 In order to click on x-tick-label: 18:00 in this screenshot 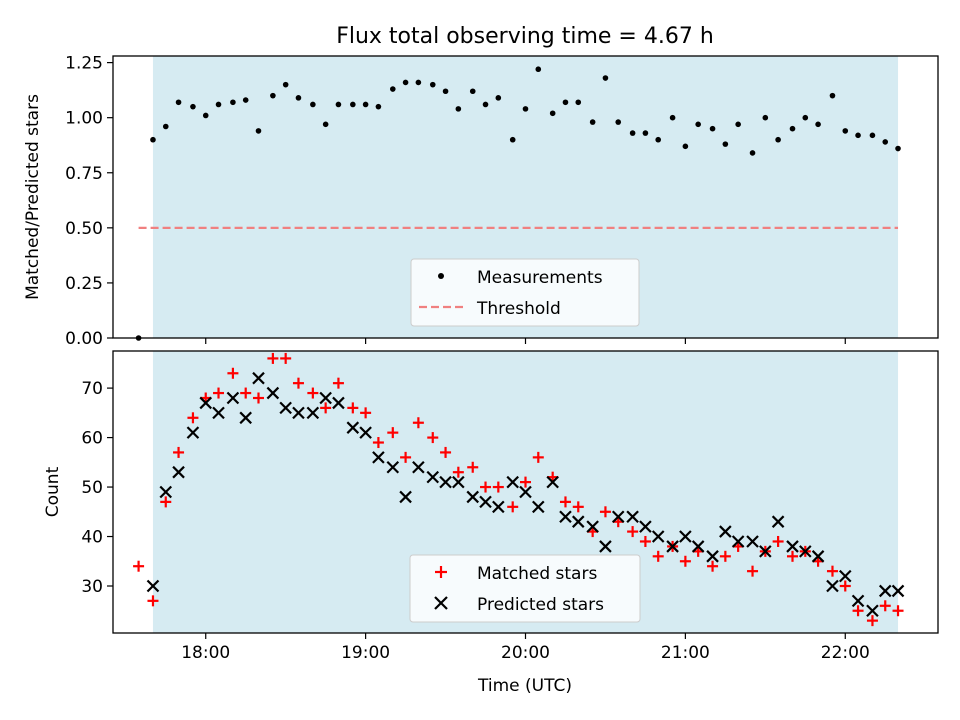, I will do `click(205, 653)`.